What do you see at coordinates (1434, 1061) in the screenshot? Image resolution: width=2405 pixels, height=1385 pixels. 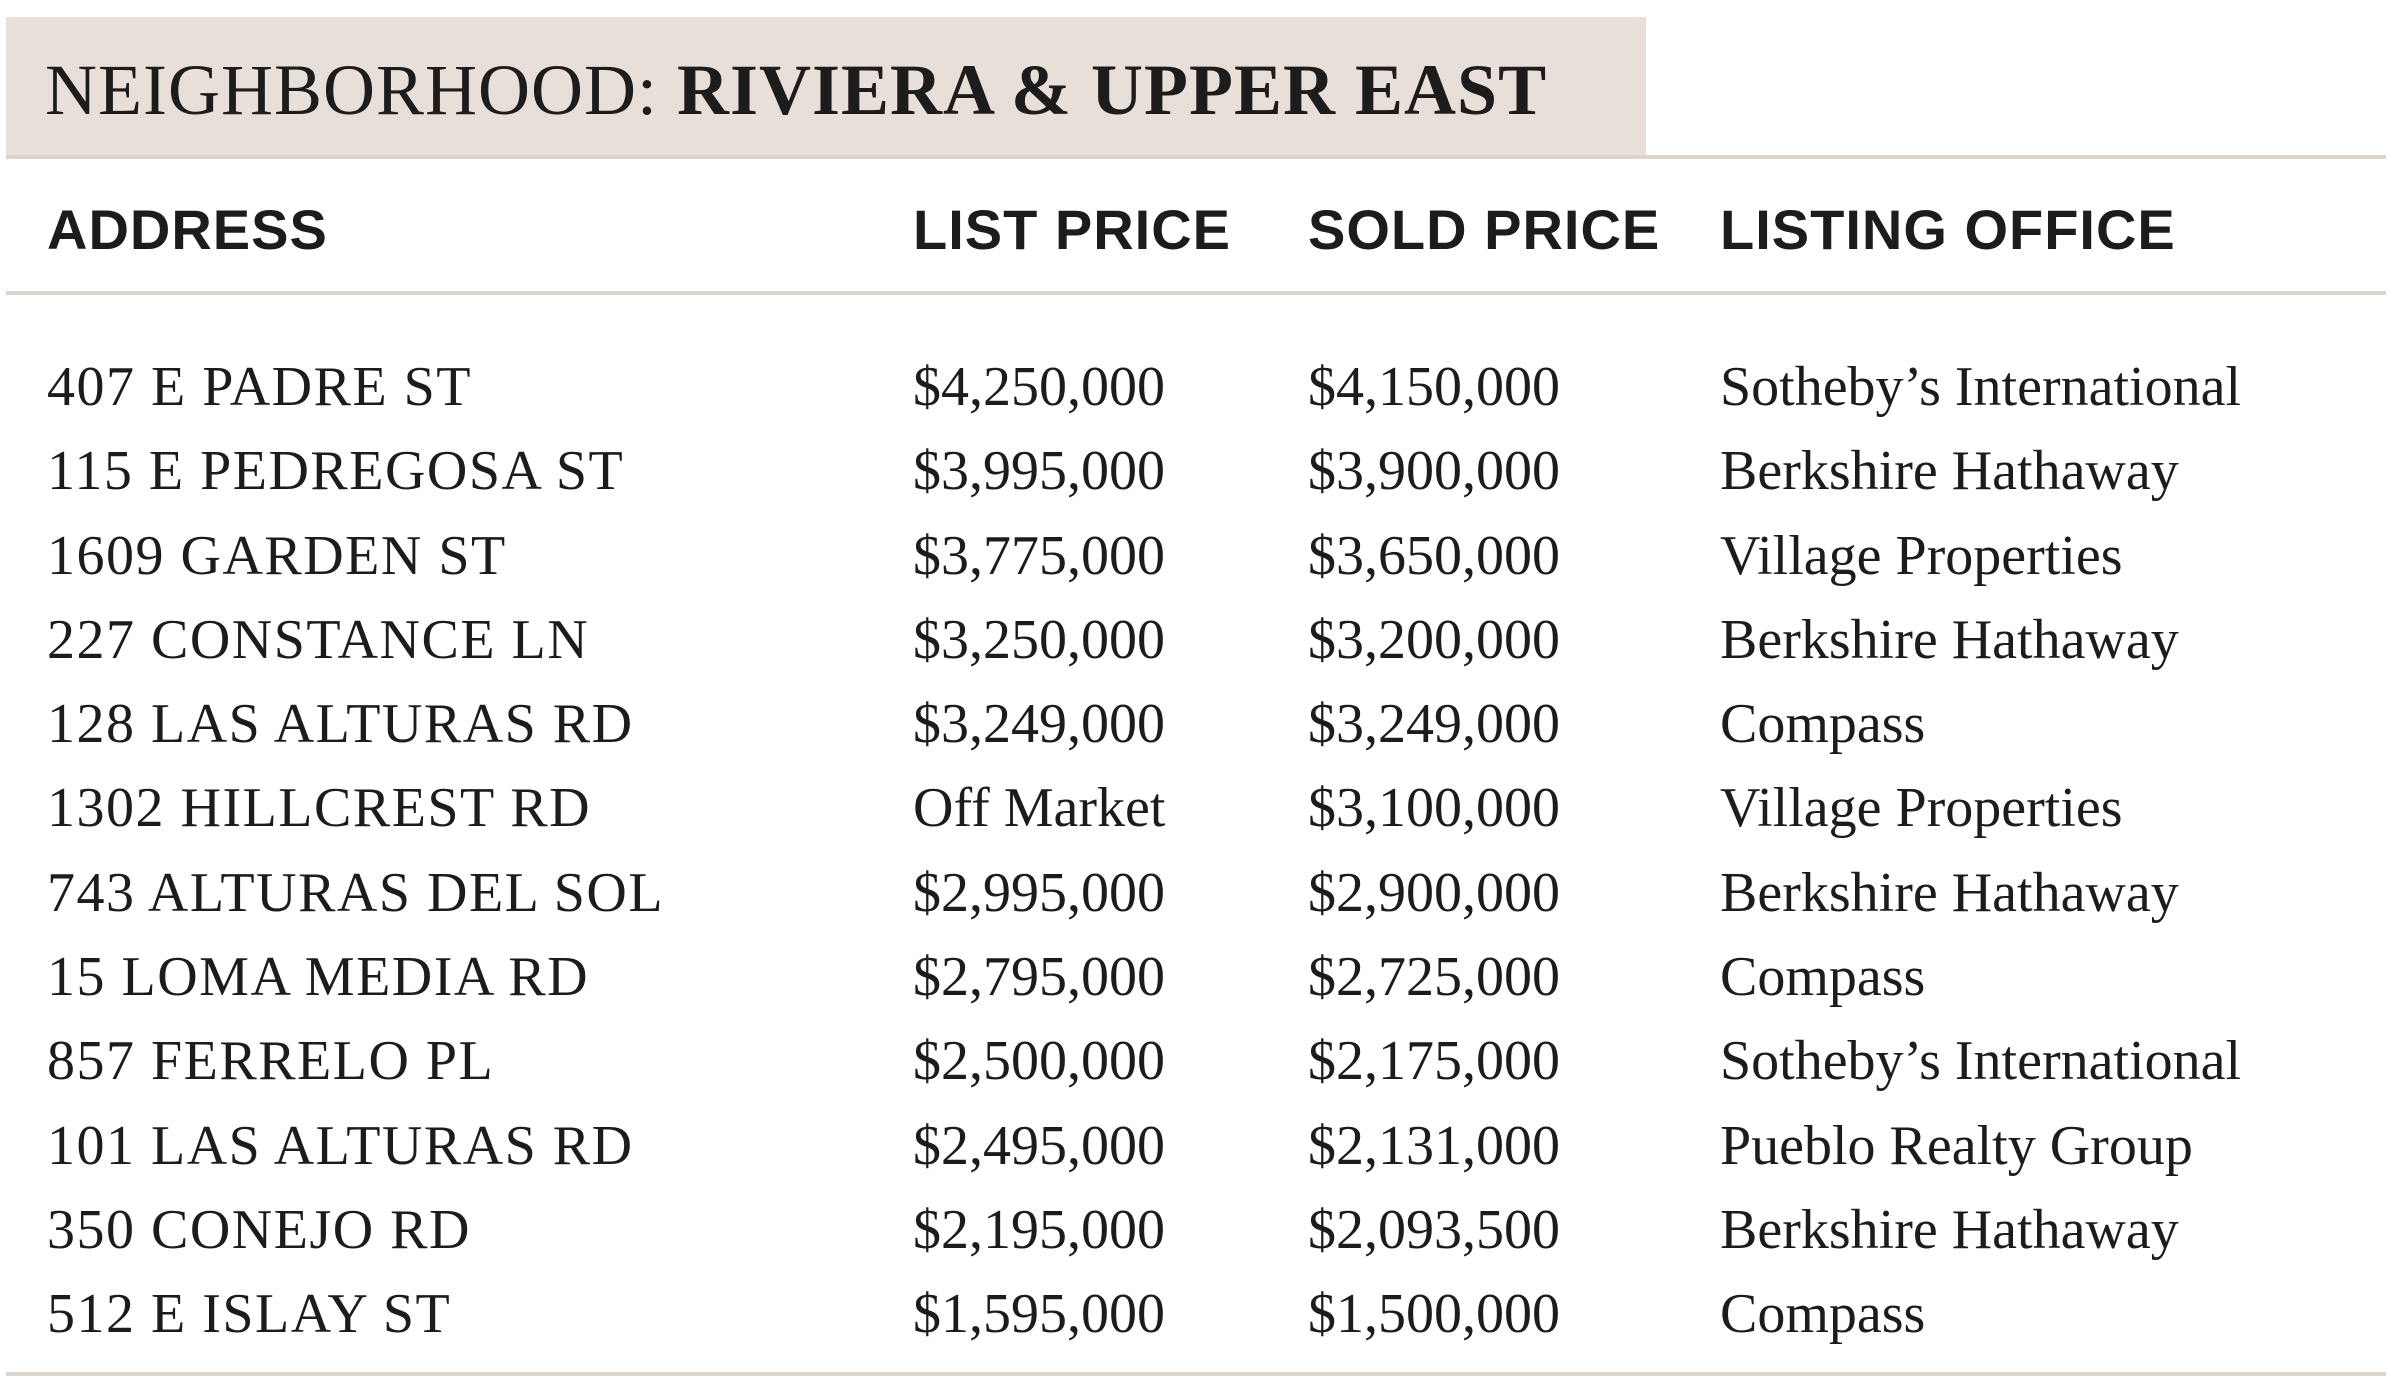 I see `sold-price-cell: $2,175,000` at bounding box center [1434, 1061].